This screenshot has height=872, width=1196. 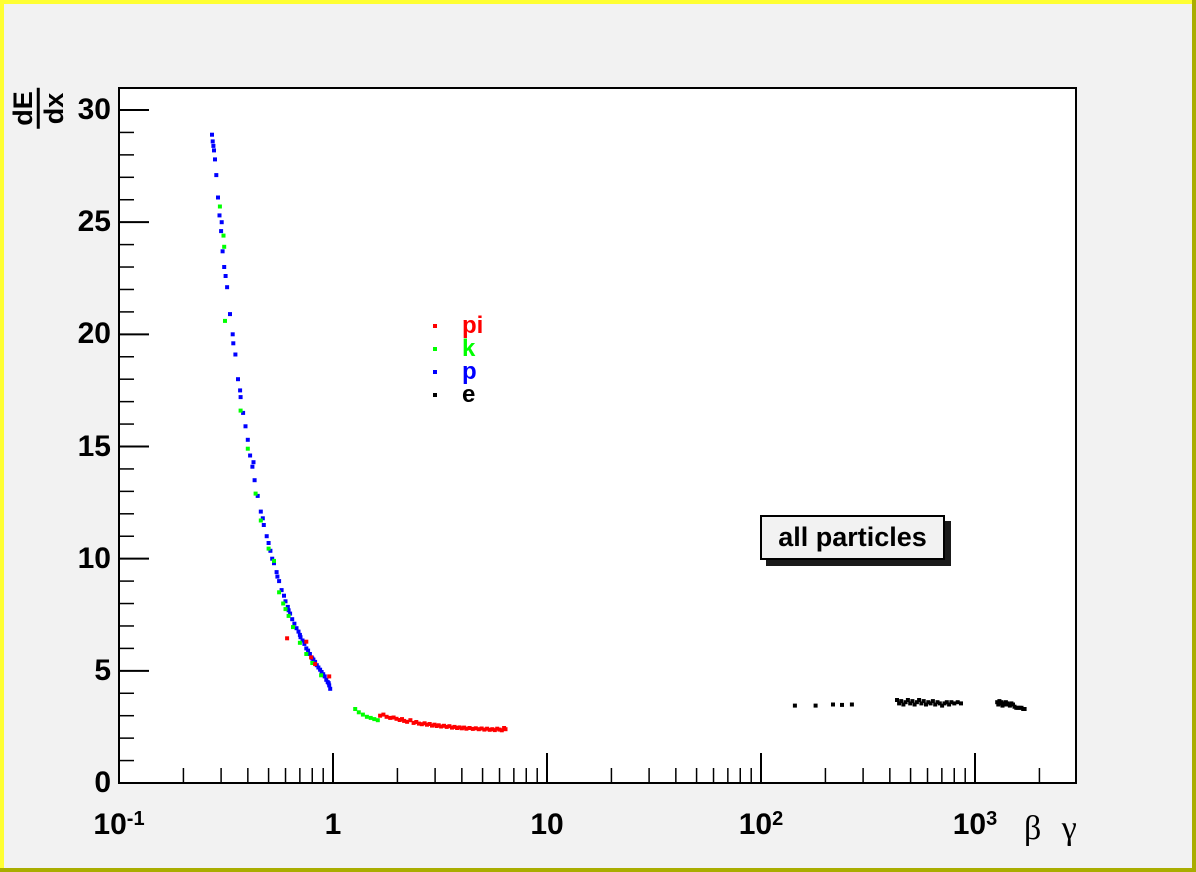 I want to click on y-tick-label: 20, so click(x=94, y=334).